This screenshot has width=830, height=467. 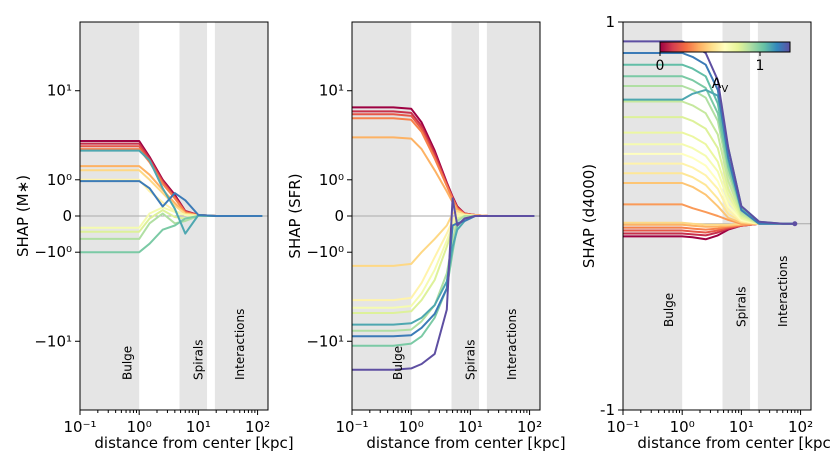 What do you see at coordinates (760, 66) in the screenshot?
I see `colorbar-tick-label: 1` at bounding box center [760, 66].